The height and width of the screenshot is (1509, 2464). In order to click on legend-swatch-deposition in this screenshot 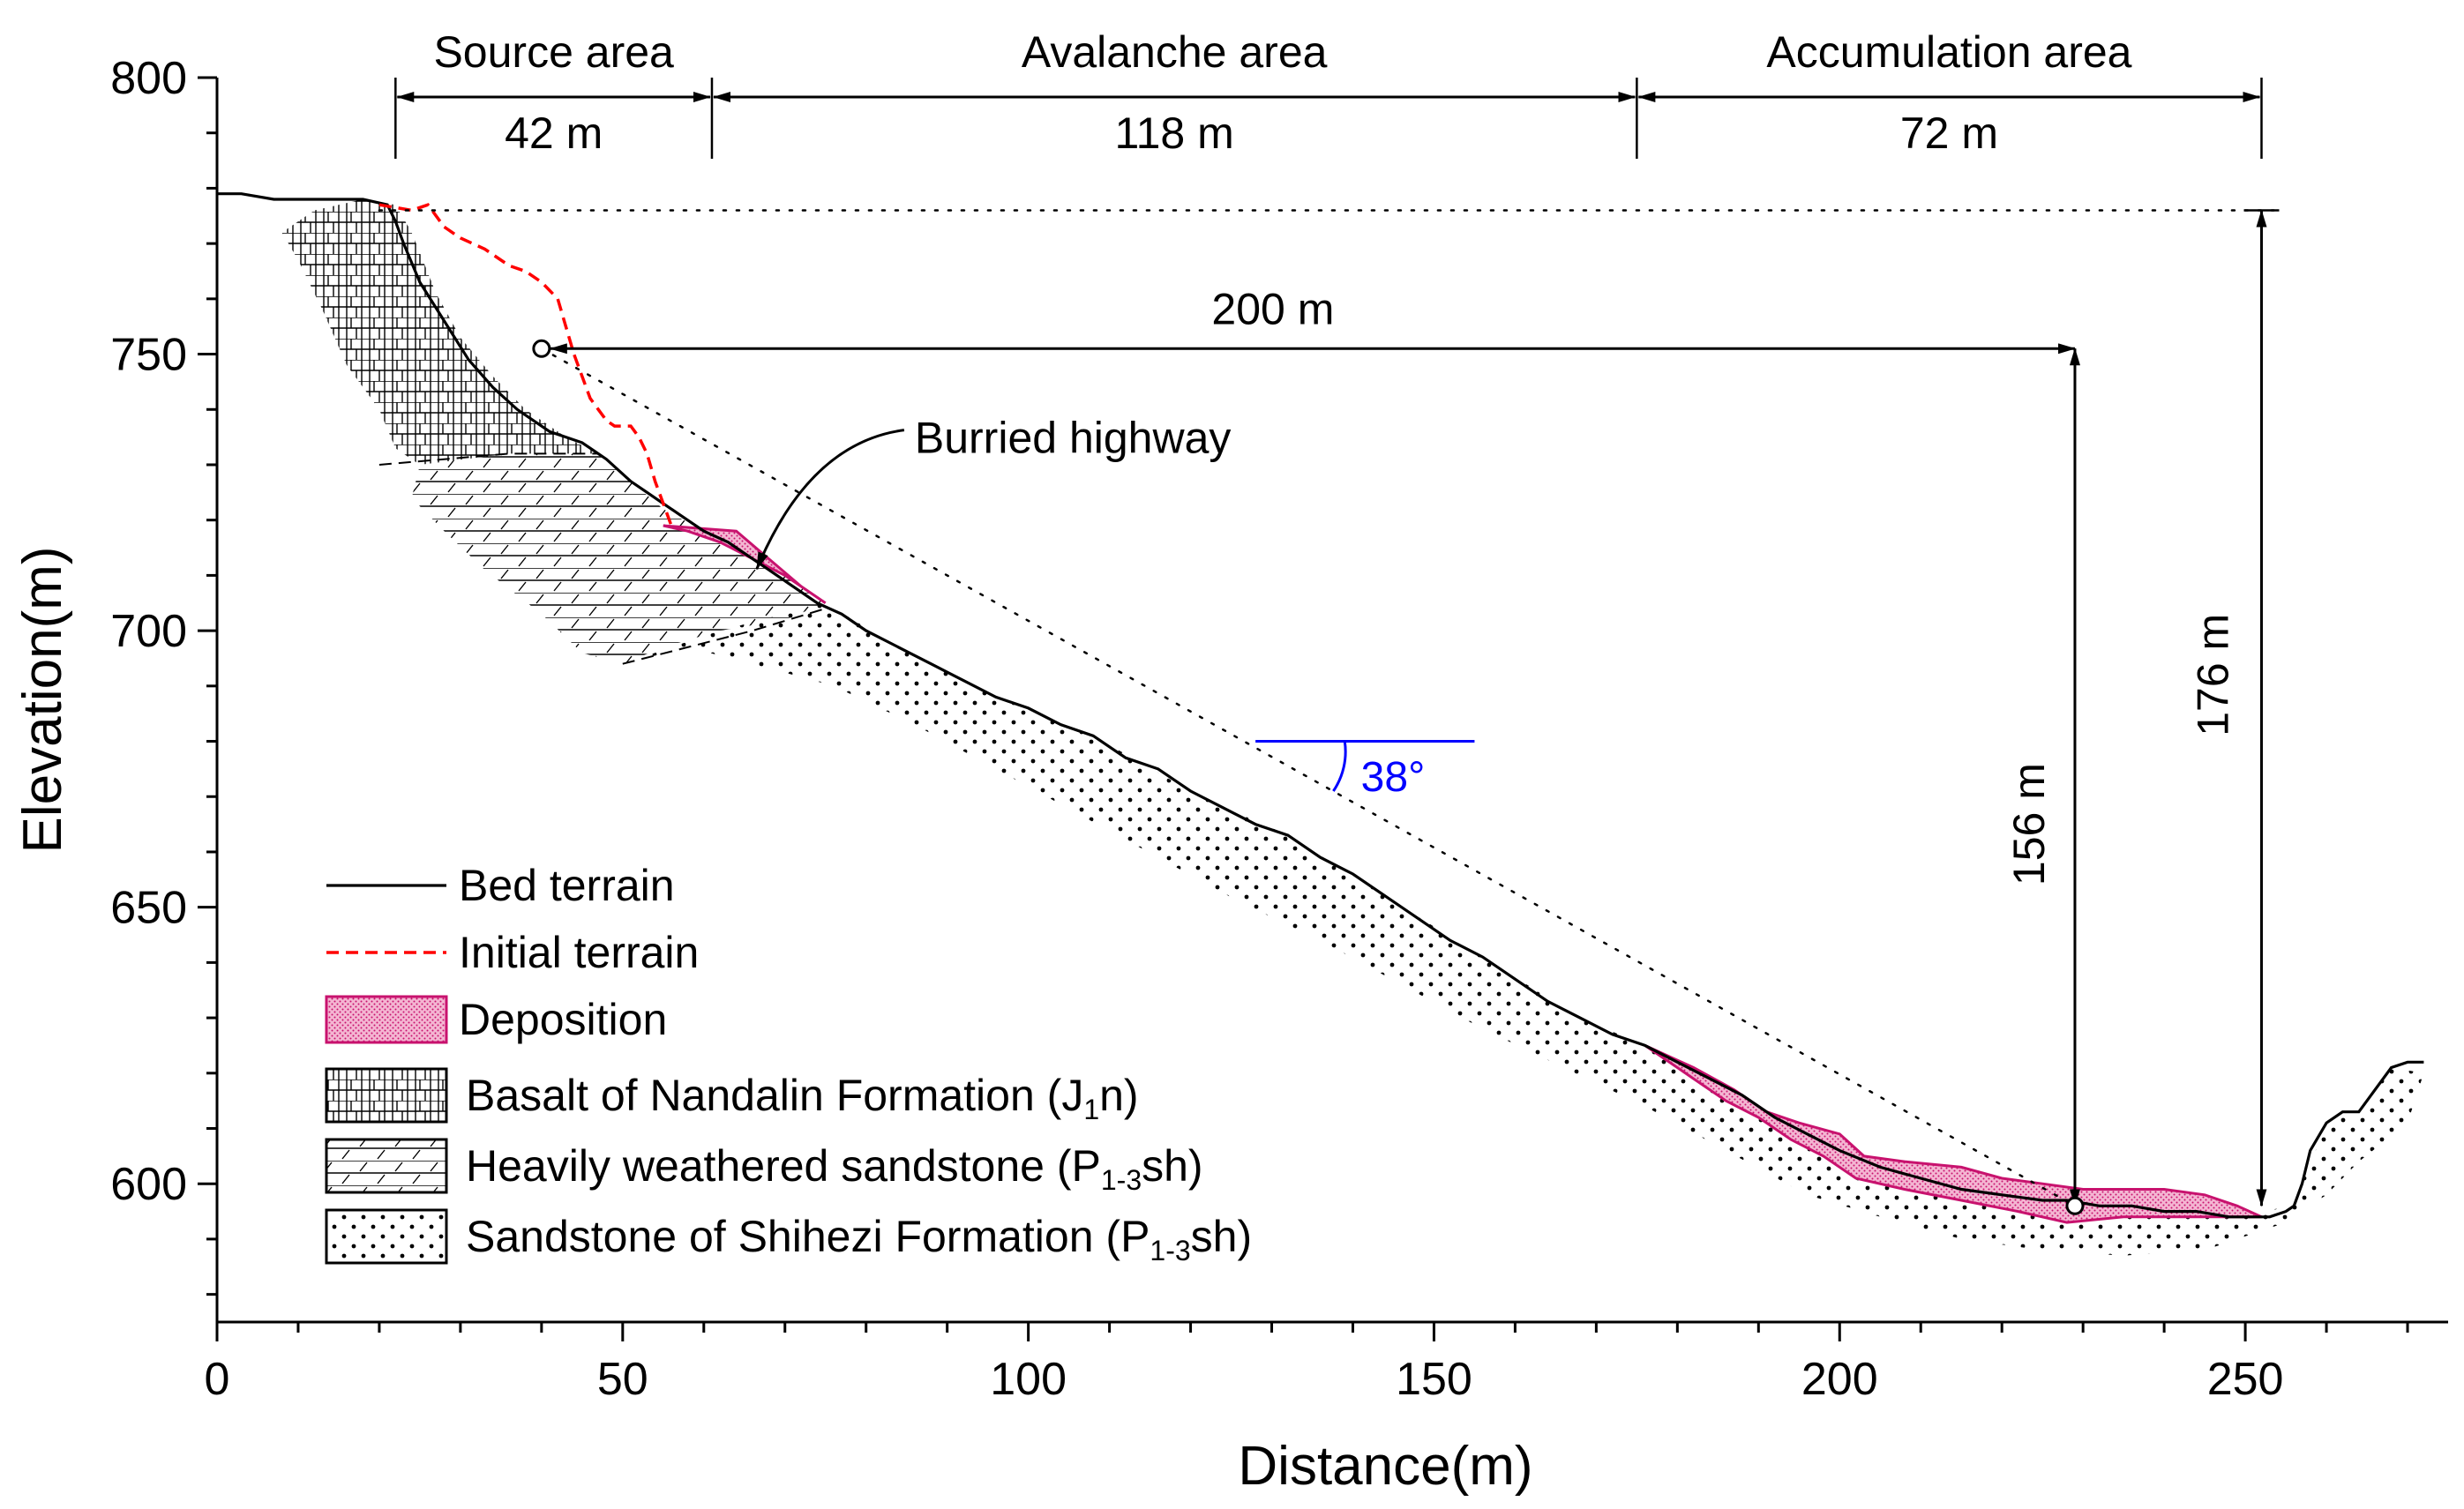, I will do `click(386, 1019)`.